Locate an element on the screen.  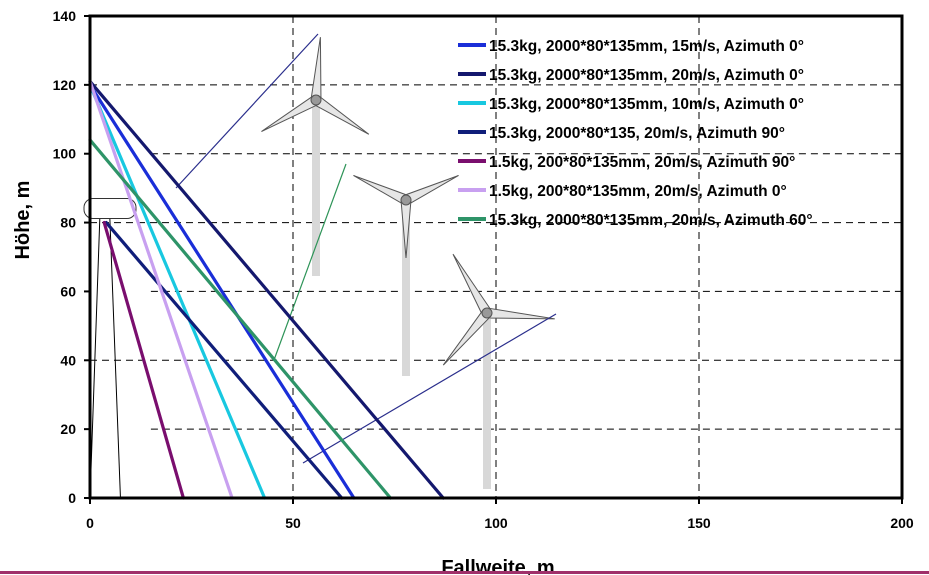
legend-label-1: 15.3kg, 2000*80*135mm, 15m/s, Azimuth 0° is located at coordinates (646, 46).